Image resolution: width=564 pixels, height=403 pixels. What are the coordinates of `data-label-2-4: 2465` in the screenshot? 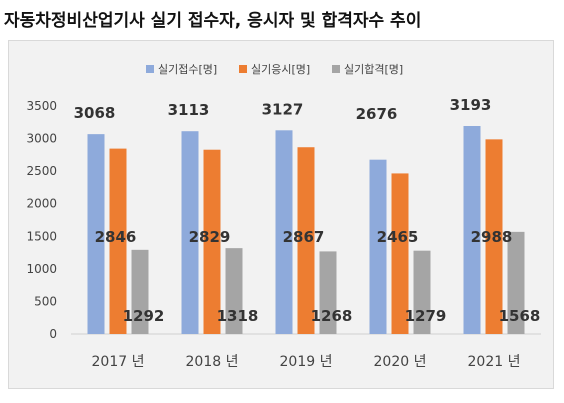 It's located at (398, 237).